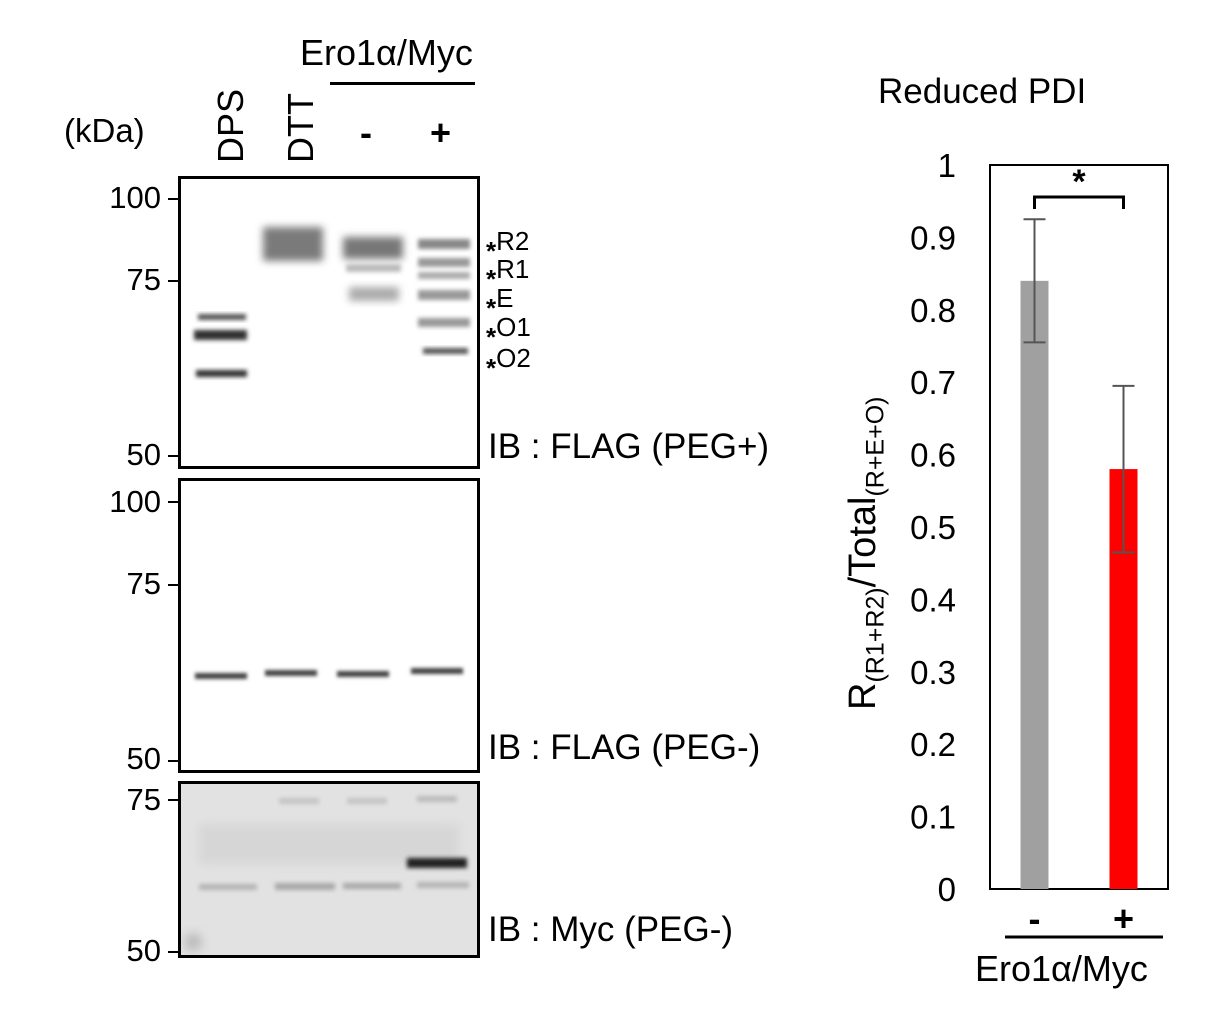  I want to click on blot-panel-myc-peg-minus, so click(329, 869).